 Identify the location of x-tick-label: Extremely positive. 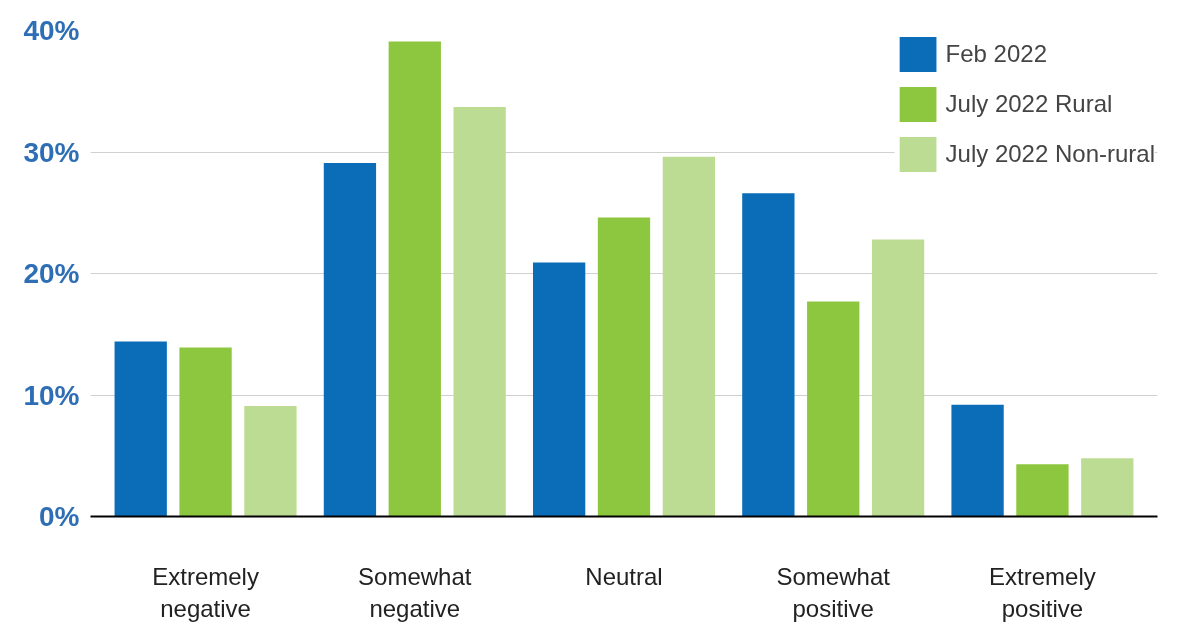
(1042, 592).